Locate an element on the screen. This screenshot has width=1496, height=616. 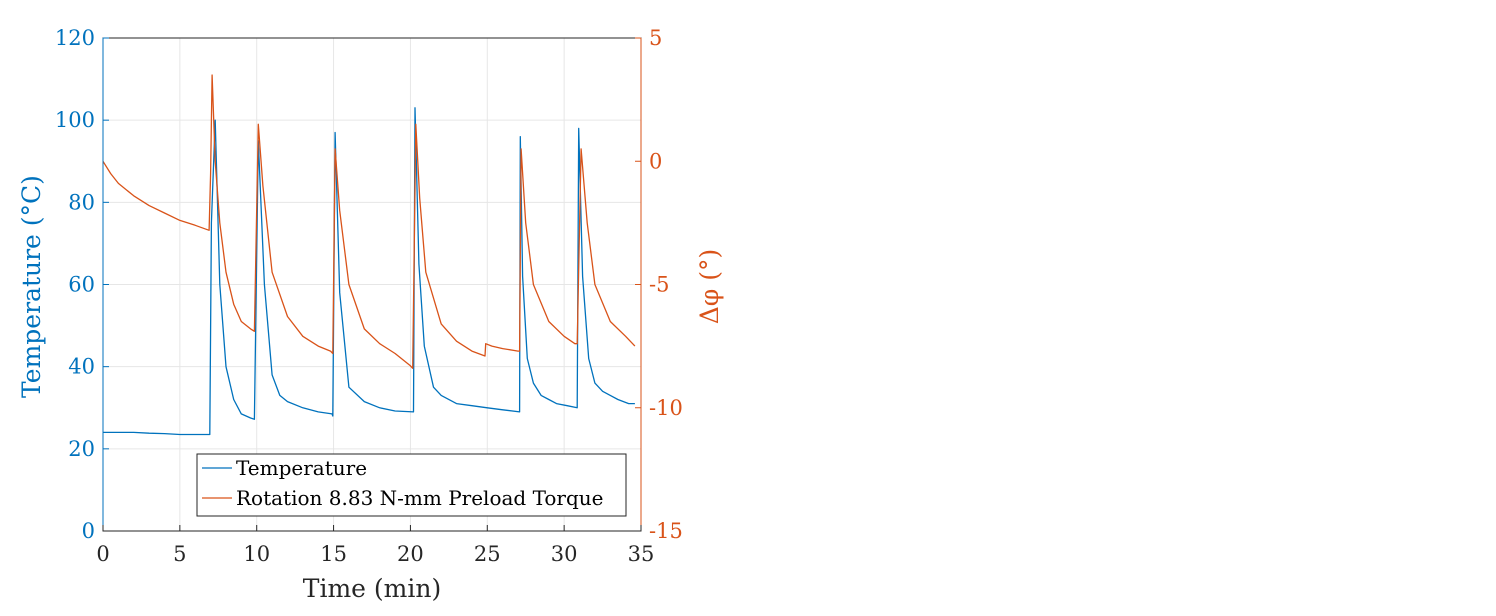
x-tick-label: 30 is located at coordinates (564, 554).